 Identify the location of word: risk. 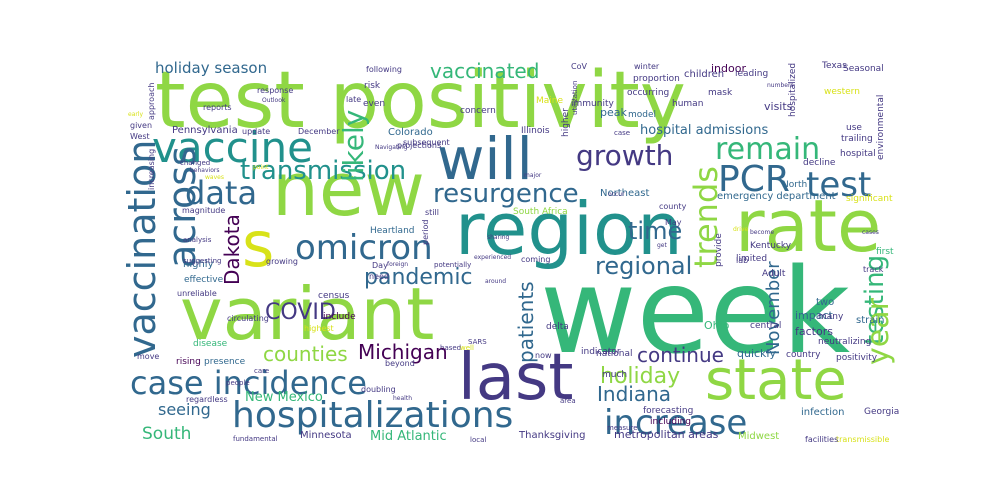
(372, 86).